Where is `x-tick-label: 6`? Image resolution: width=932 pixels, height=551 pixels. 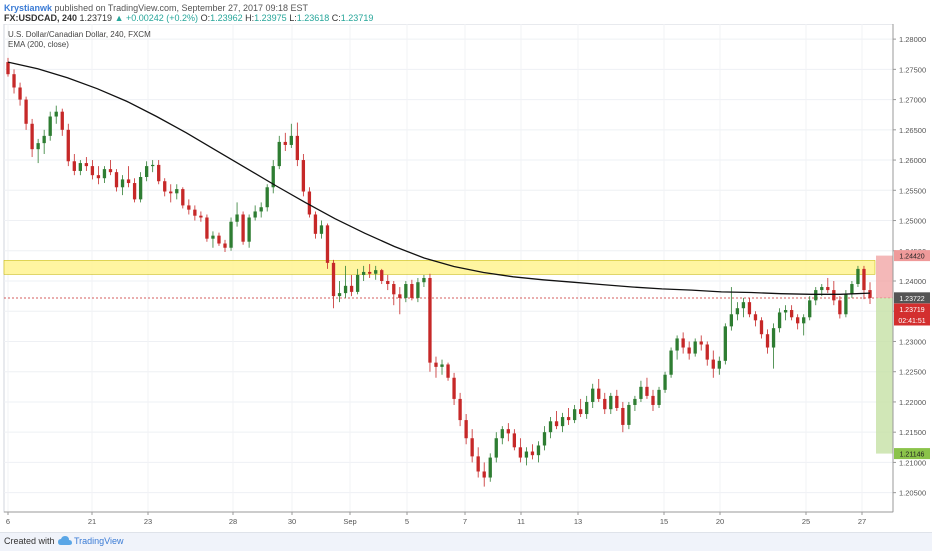
x-tick-label: 6 is located at coordinates (8, 521).